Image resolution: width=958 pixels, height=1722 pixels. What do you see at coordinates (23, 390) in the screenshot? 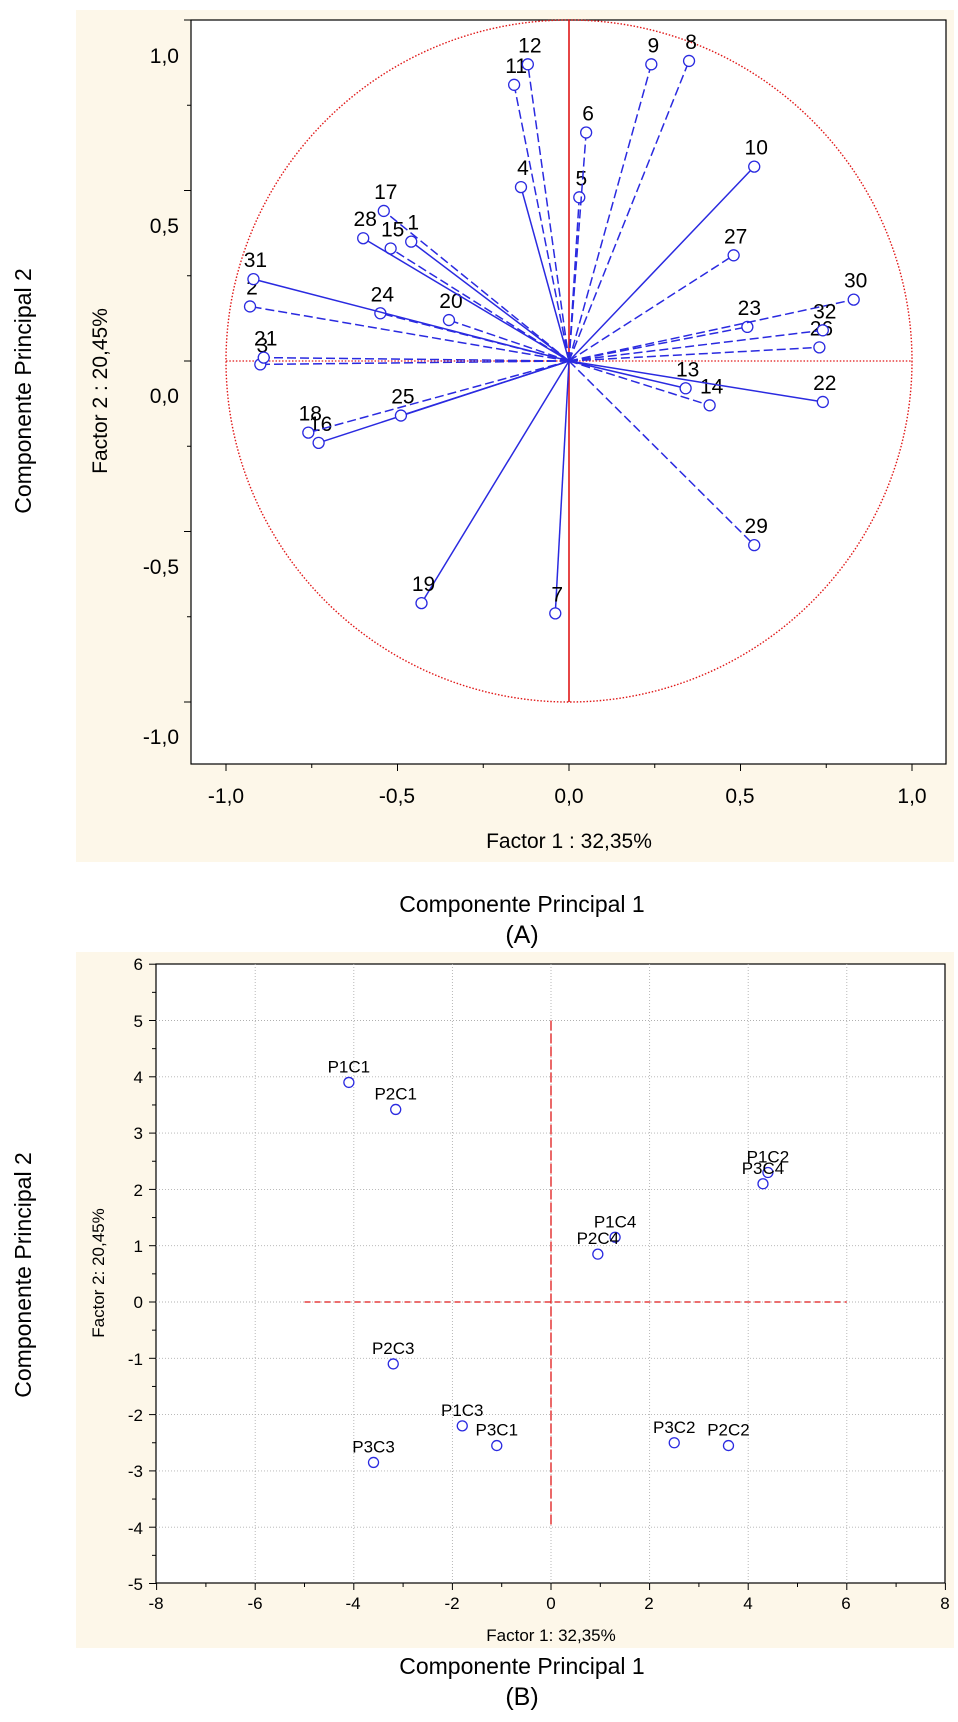
I see `panel-a-outer-y-label: Componente Principal 2` at bounding box center [23, 390].